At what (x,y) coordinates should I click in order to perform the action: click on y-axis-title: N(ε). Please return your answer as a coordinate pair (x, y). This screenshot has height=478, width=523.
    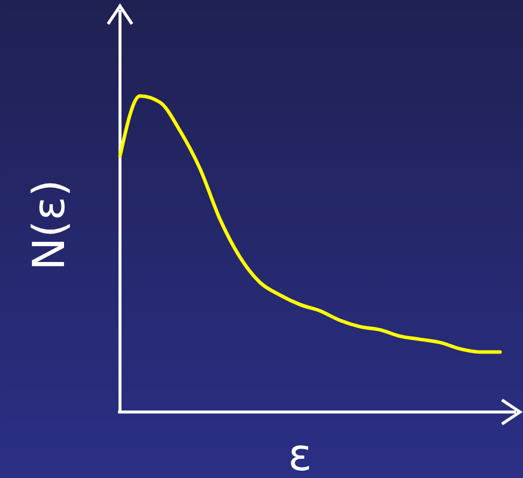
    Looking at the image, I should click on (49, 225).